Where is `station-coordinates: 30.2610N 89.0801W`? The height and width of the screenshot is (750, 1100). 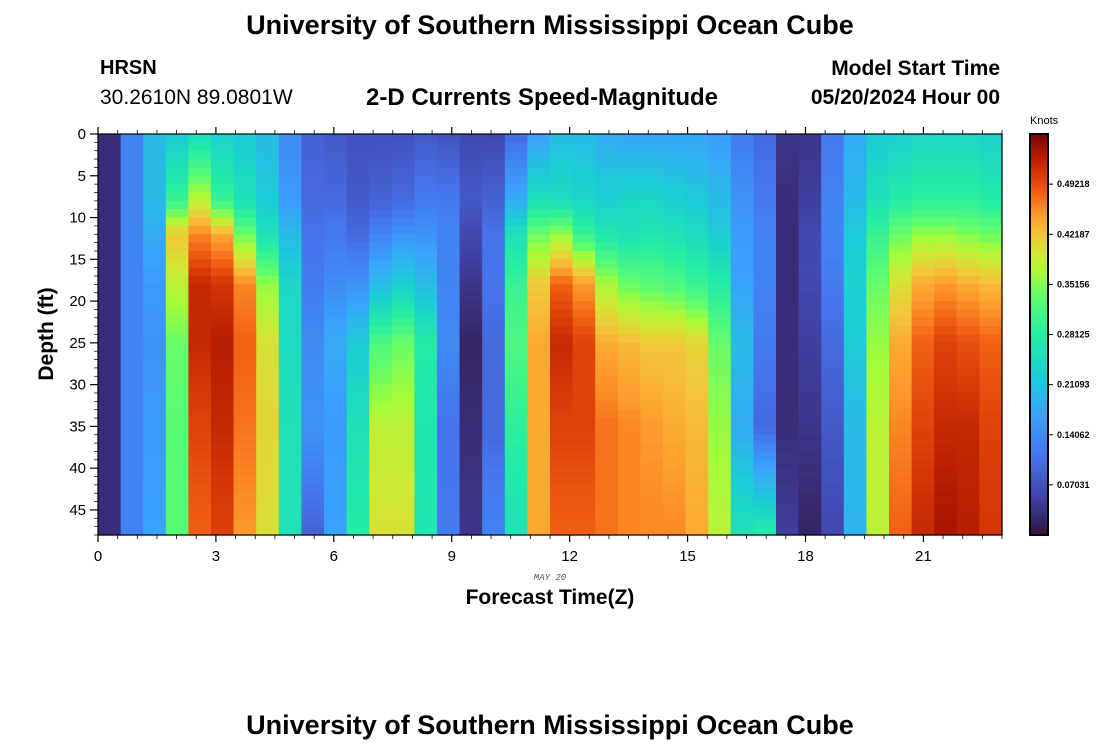 station-coordinates: 30.2610N 89.0801W is located at coordinates (196, 97).